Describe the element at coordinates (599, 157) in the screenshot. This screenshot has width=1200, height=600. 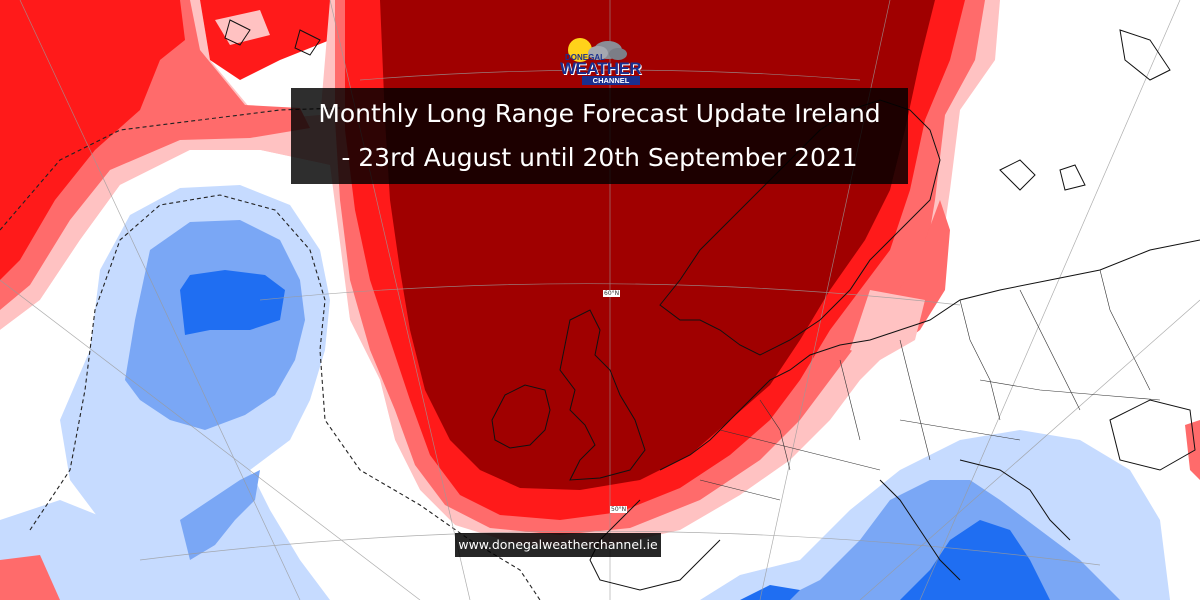
I see `forecast-title-line-2: - 23rd August until 20th September 2021` at that location.